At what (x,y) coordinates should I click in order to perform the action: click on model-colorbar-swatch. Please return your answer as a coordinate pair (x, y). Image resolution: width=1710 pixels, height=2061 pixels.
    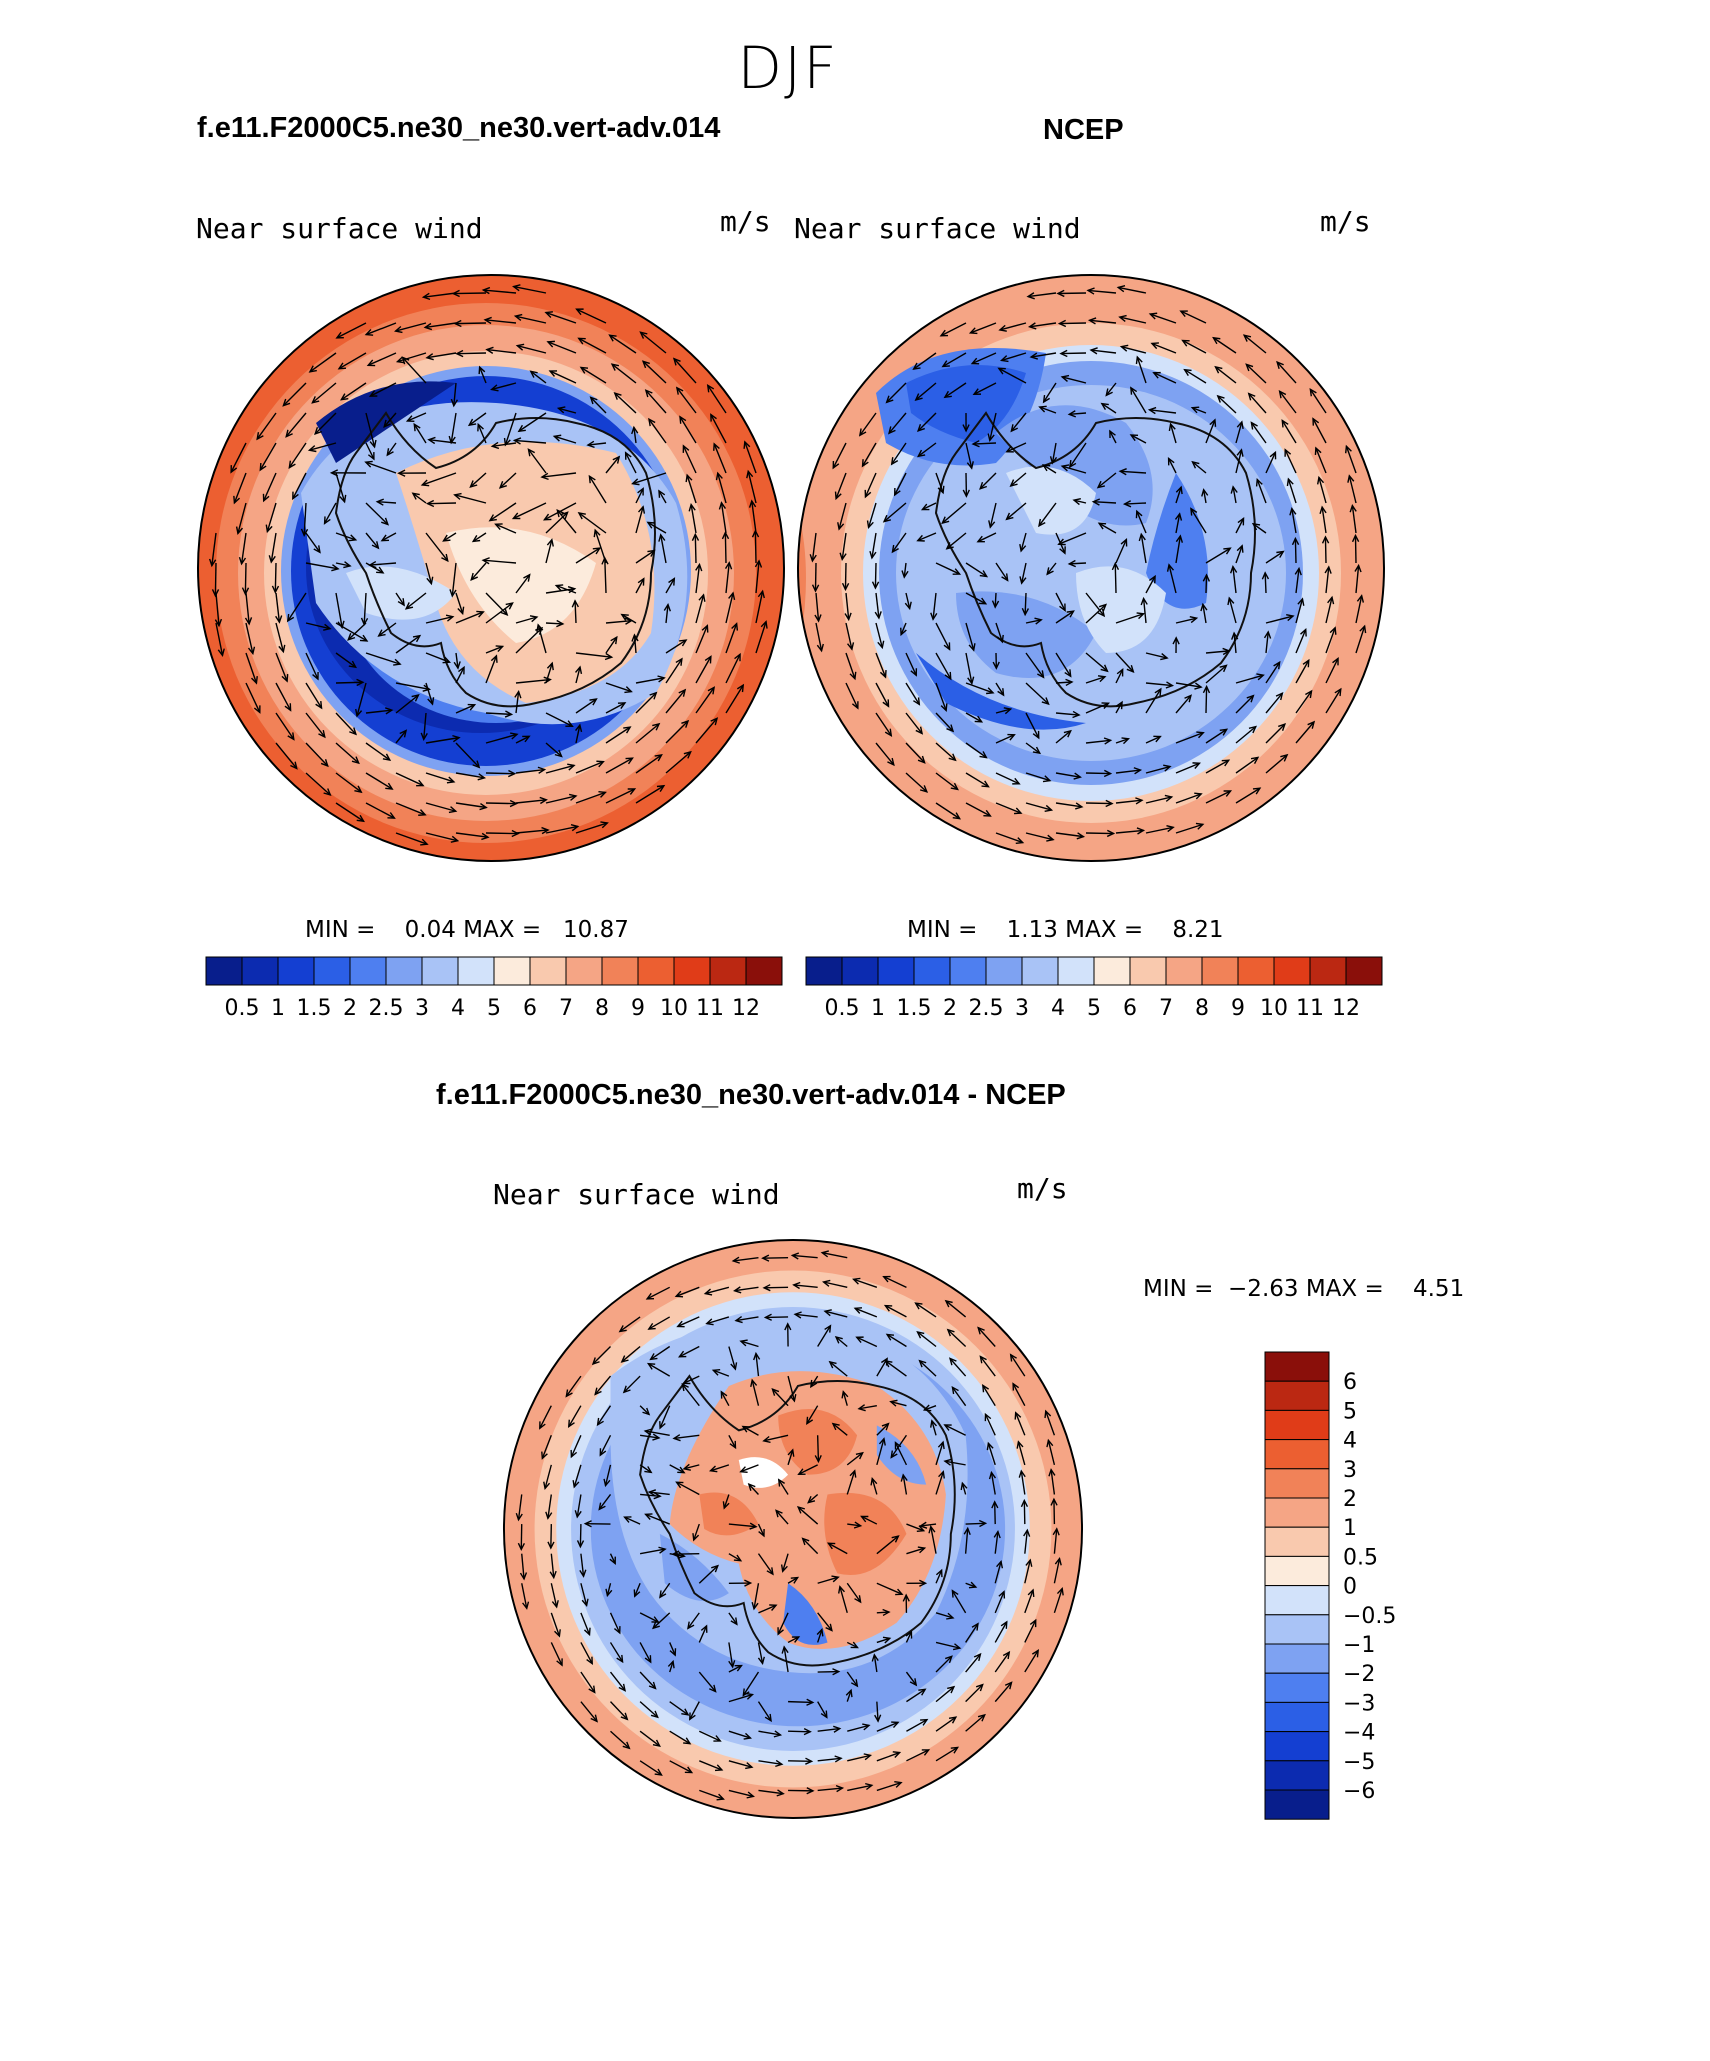
    Looking at the image, I should click on (584, 971).